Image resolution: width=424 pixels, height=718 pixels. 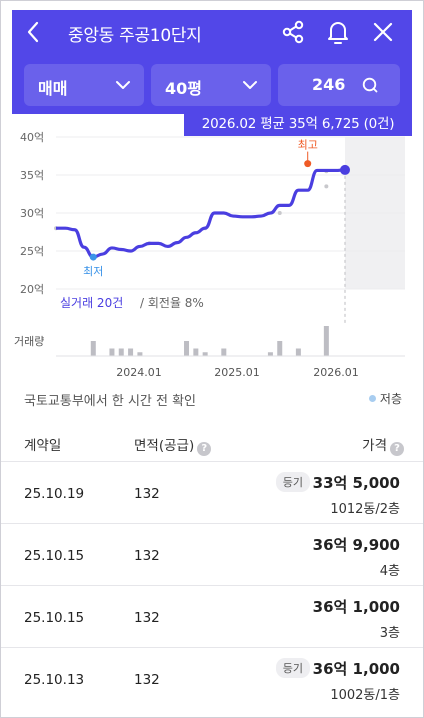 I want to click on legend-low-label: 저층, so click(x=390, y=399).